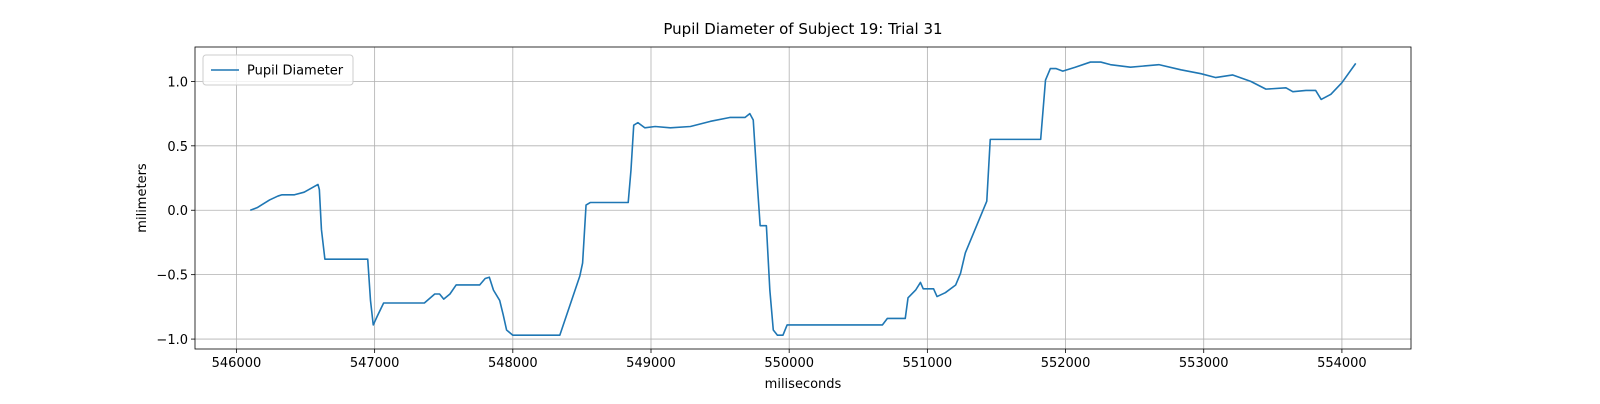 This screenshot has height=404, width=1600. Describe the element at coordinates (142, 198) in the screenshot. I see `y-axis-label: milimeters` at that location.